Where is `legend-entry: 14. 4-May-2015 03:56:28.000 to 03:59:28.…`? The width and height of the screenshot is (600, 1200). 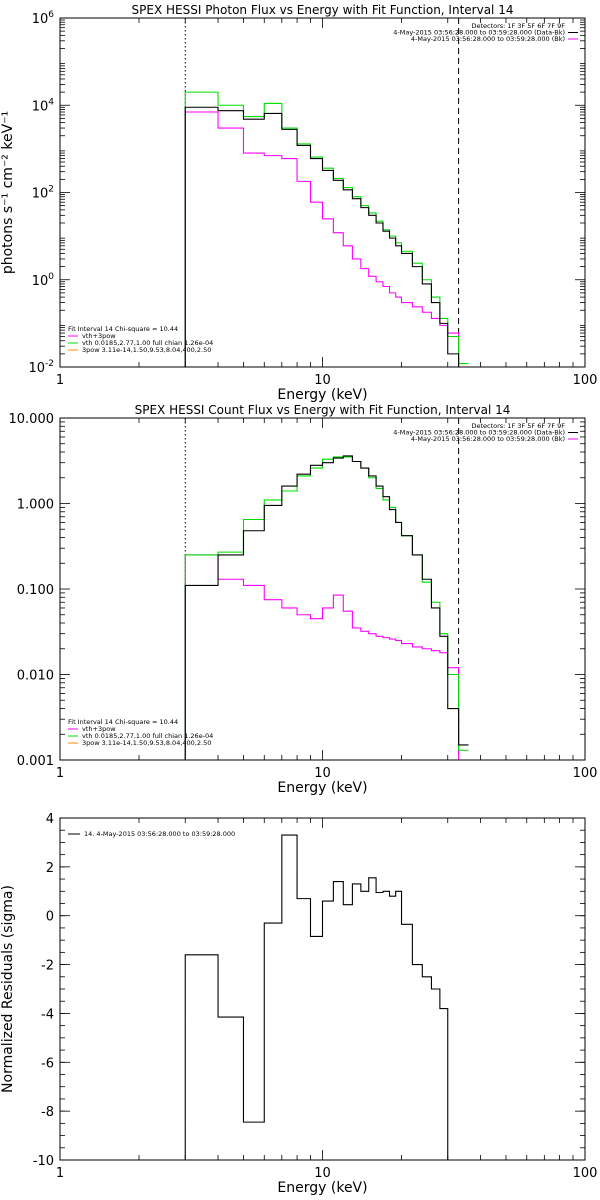
legend-entry: 14. 4-May-2015 03:56:28.000 to 03:59:28.… is located at coordinates (159, 834).